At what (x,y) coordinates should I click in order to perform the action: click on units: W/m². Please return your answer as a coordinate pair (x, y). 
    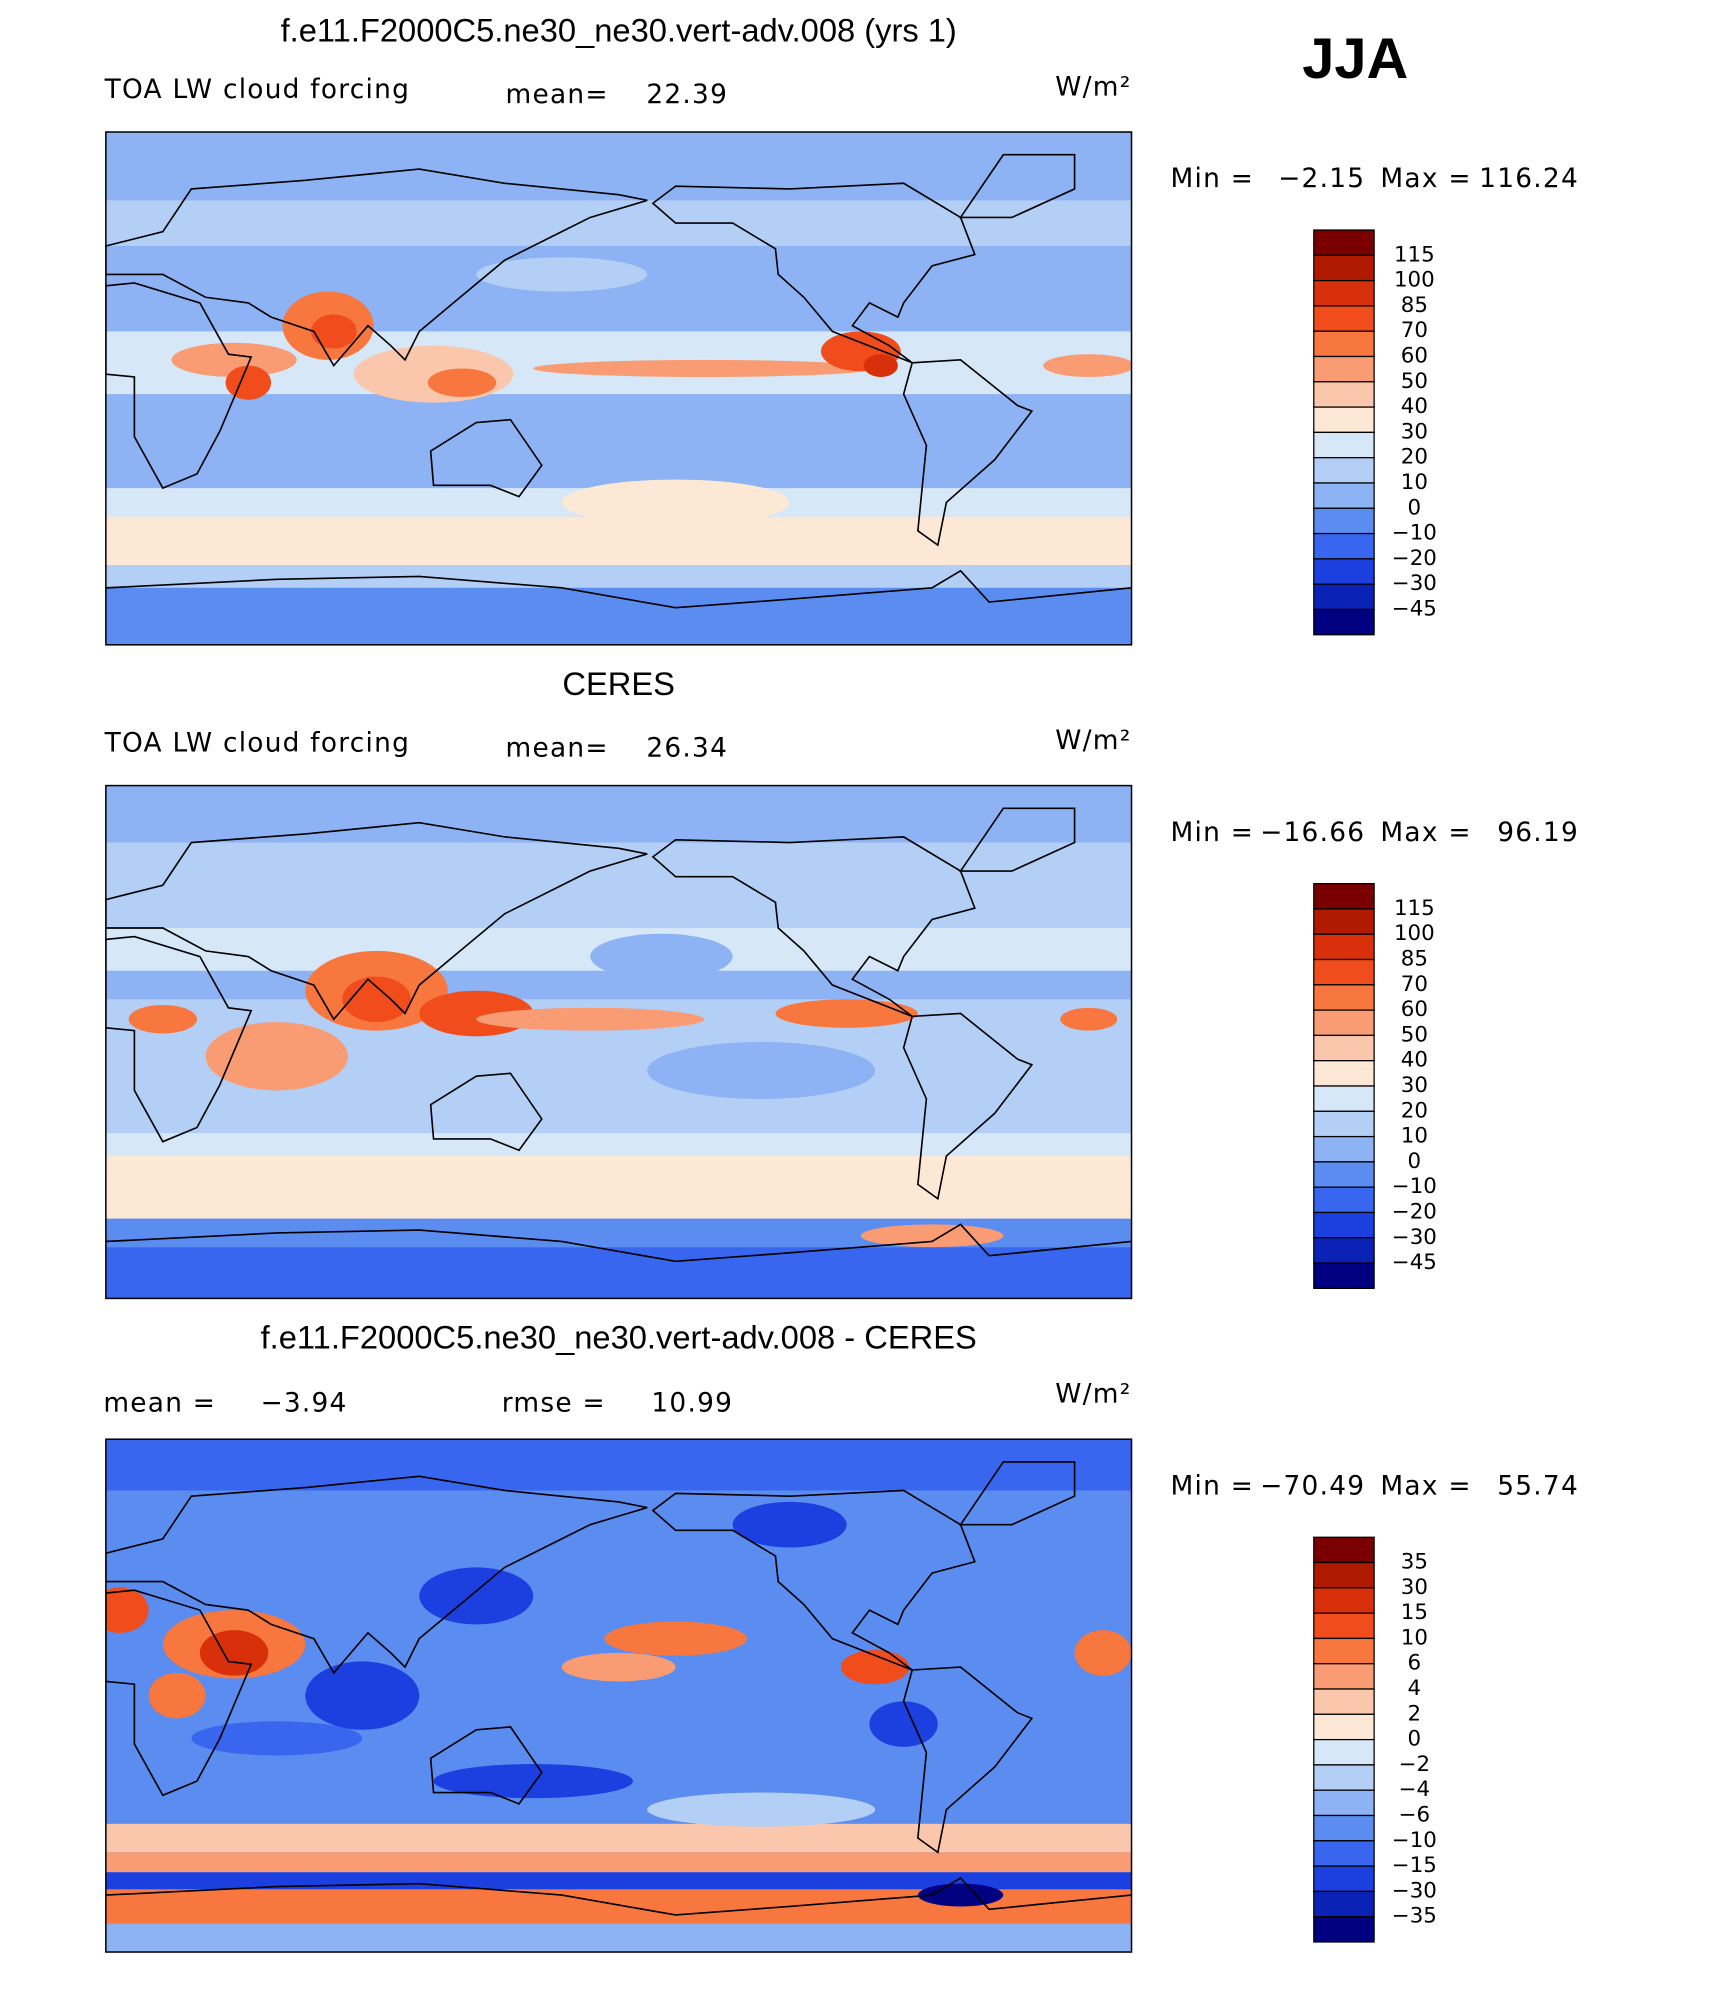
    Looking at the image, I should click on (1093, 87).